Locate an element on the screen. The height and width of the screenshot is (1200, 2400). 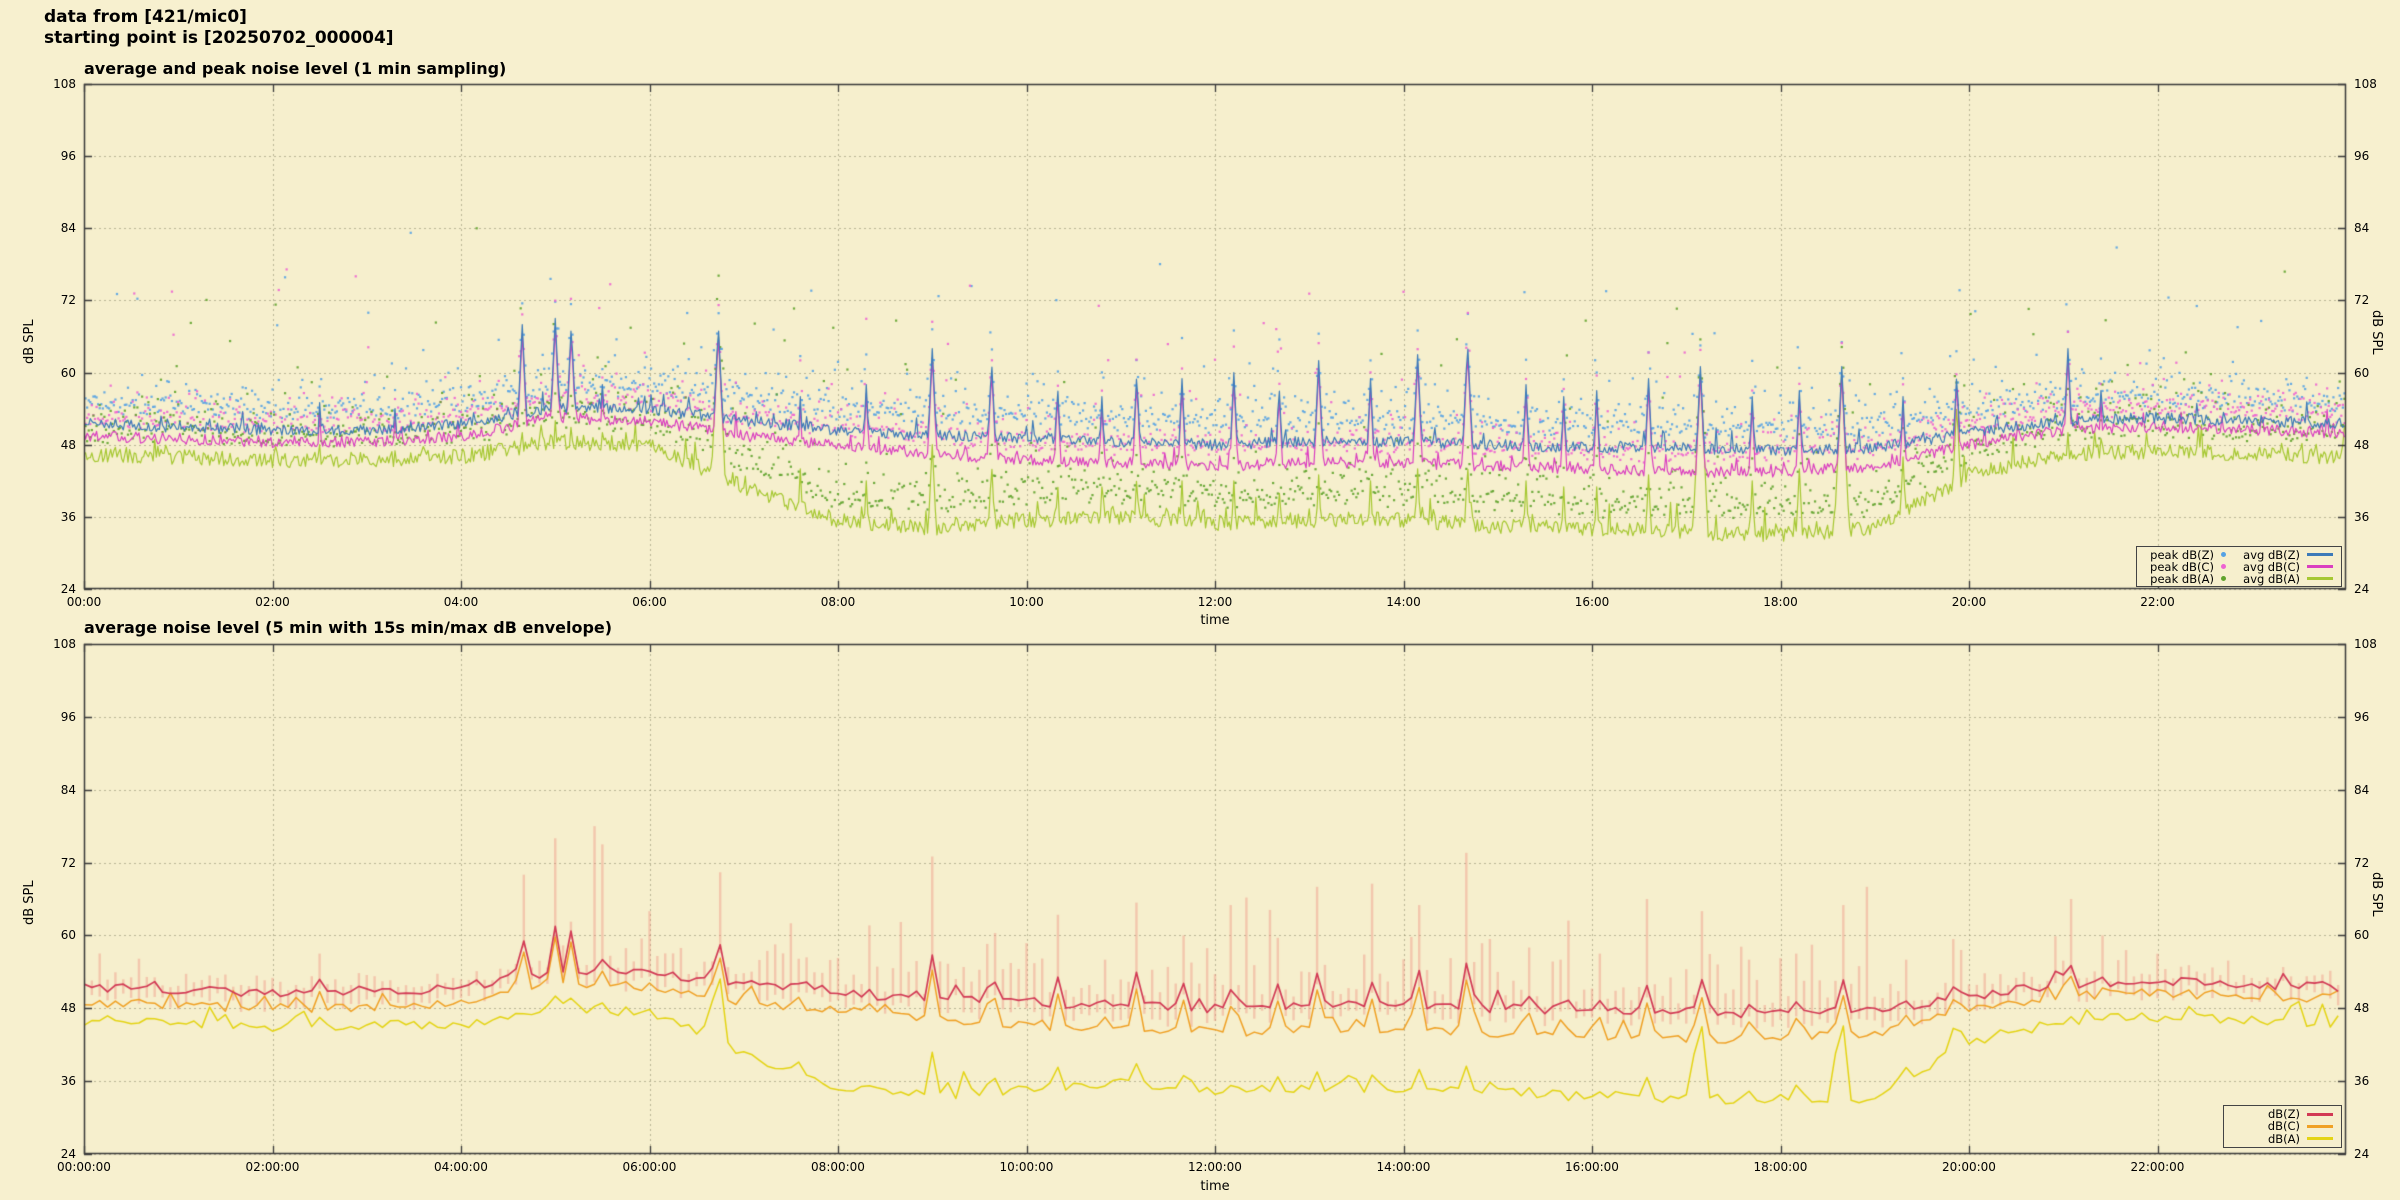
legend-item: dB(A) is located at coordinates (2282, 1139).